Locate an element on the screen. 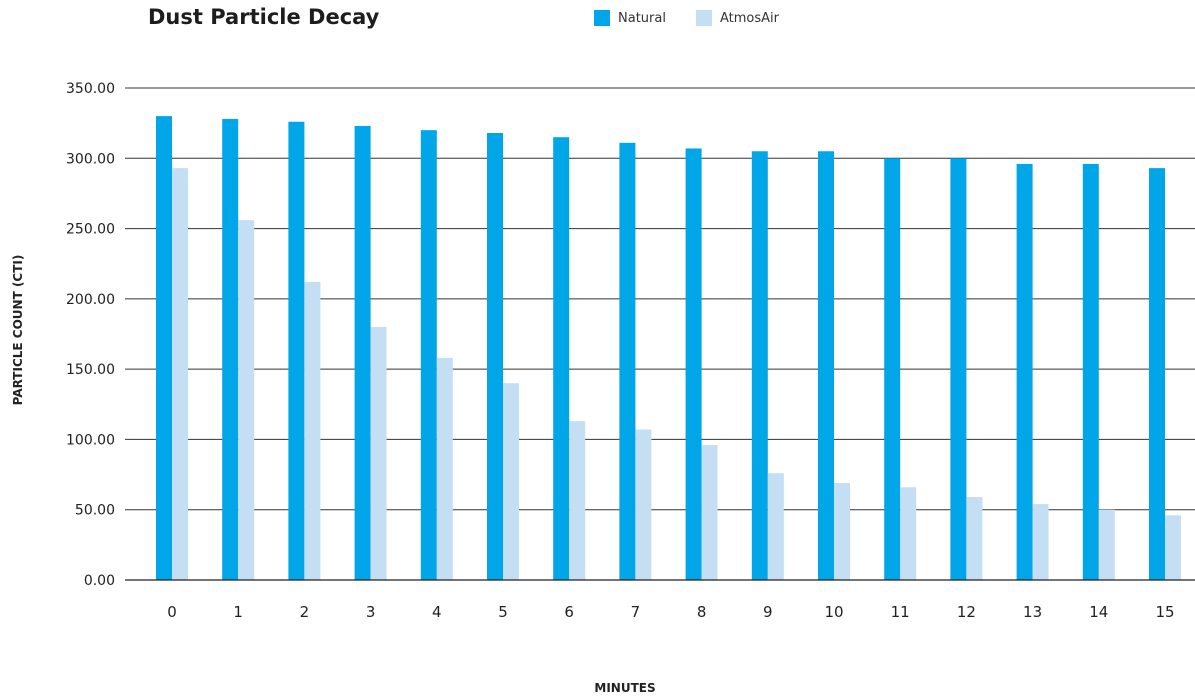 The image size is (1195, 700). x-tick-label: 8 is located at coordinates (702, 612).